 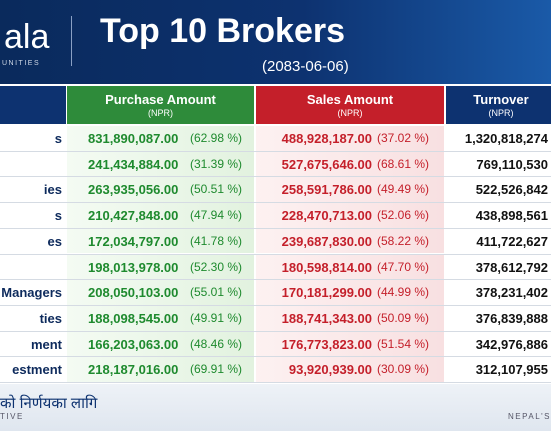 What do you see at coordinates (403, 189) in the screenshot?
I see `sales-pct: (49.49 %)` at bounding box center [403, 189].